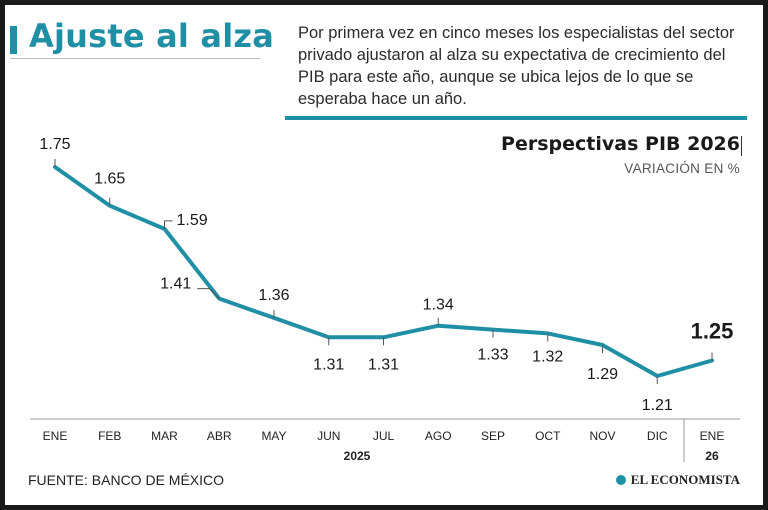  I want to click on x-tick-label: DIC, so click(657, 436).